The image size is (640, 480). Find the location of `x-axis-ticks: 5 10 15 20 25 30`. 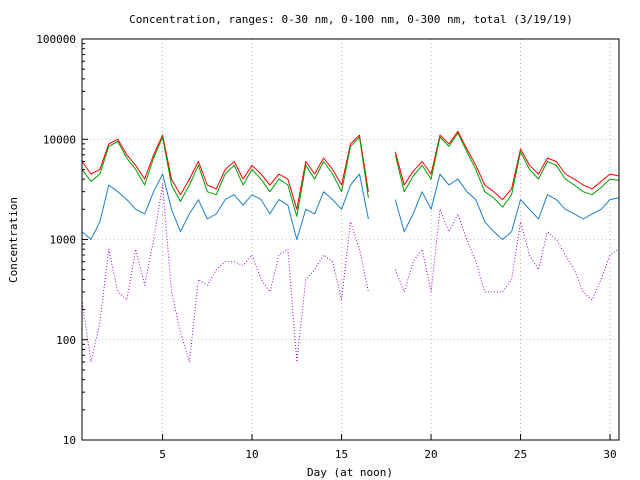

x-axis-ticks: 5 10 15 20 25 30 is located at coordinates (388, 447).